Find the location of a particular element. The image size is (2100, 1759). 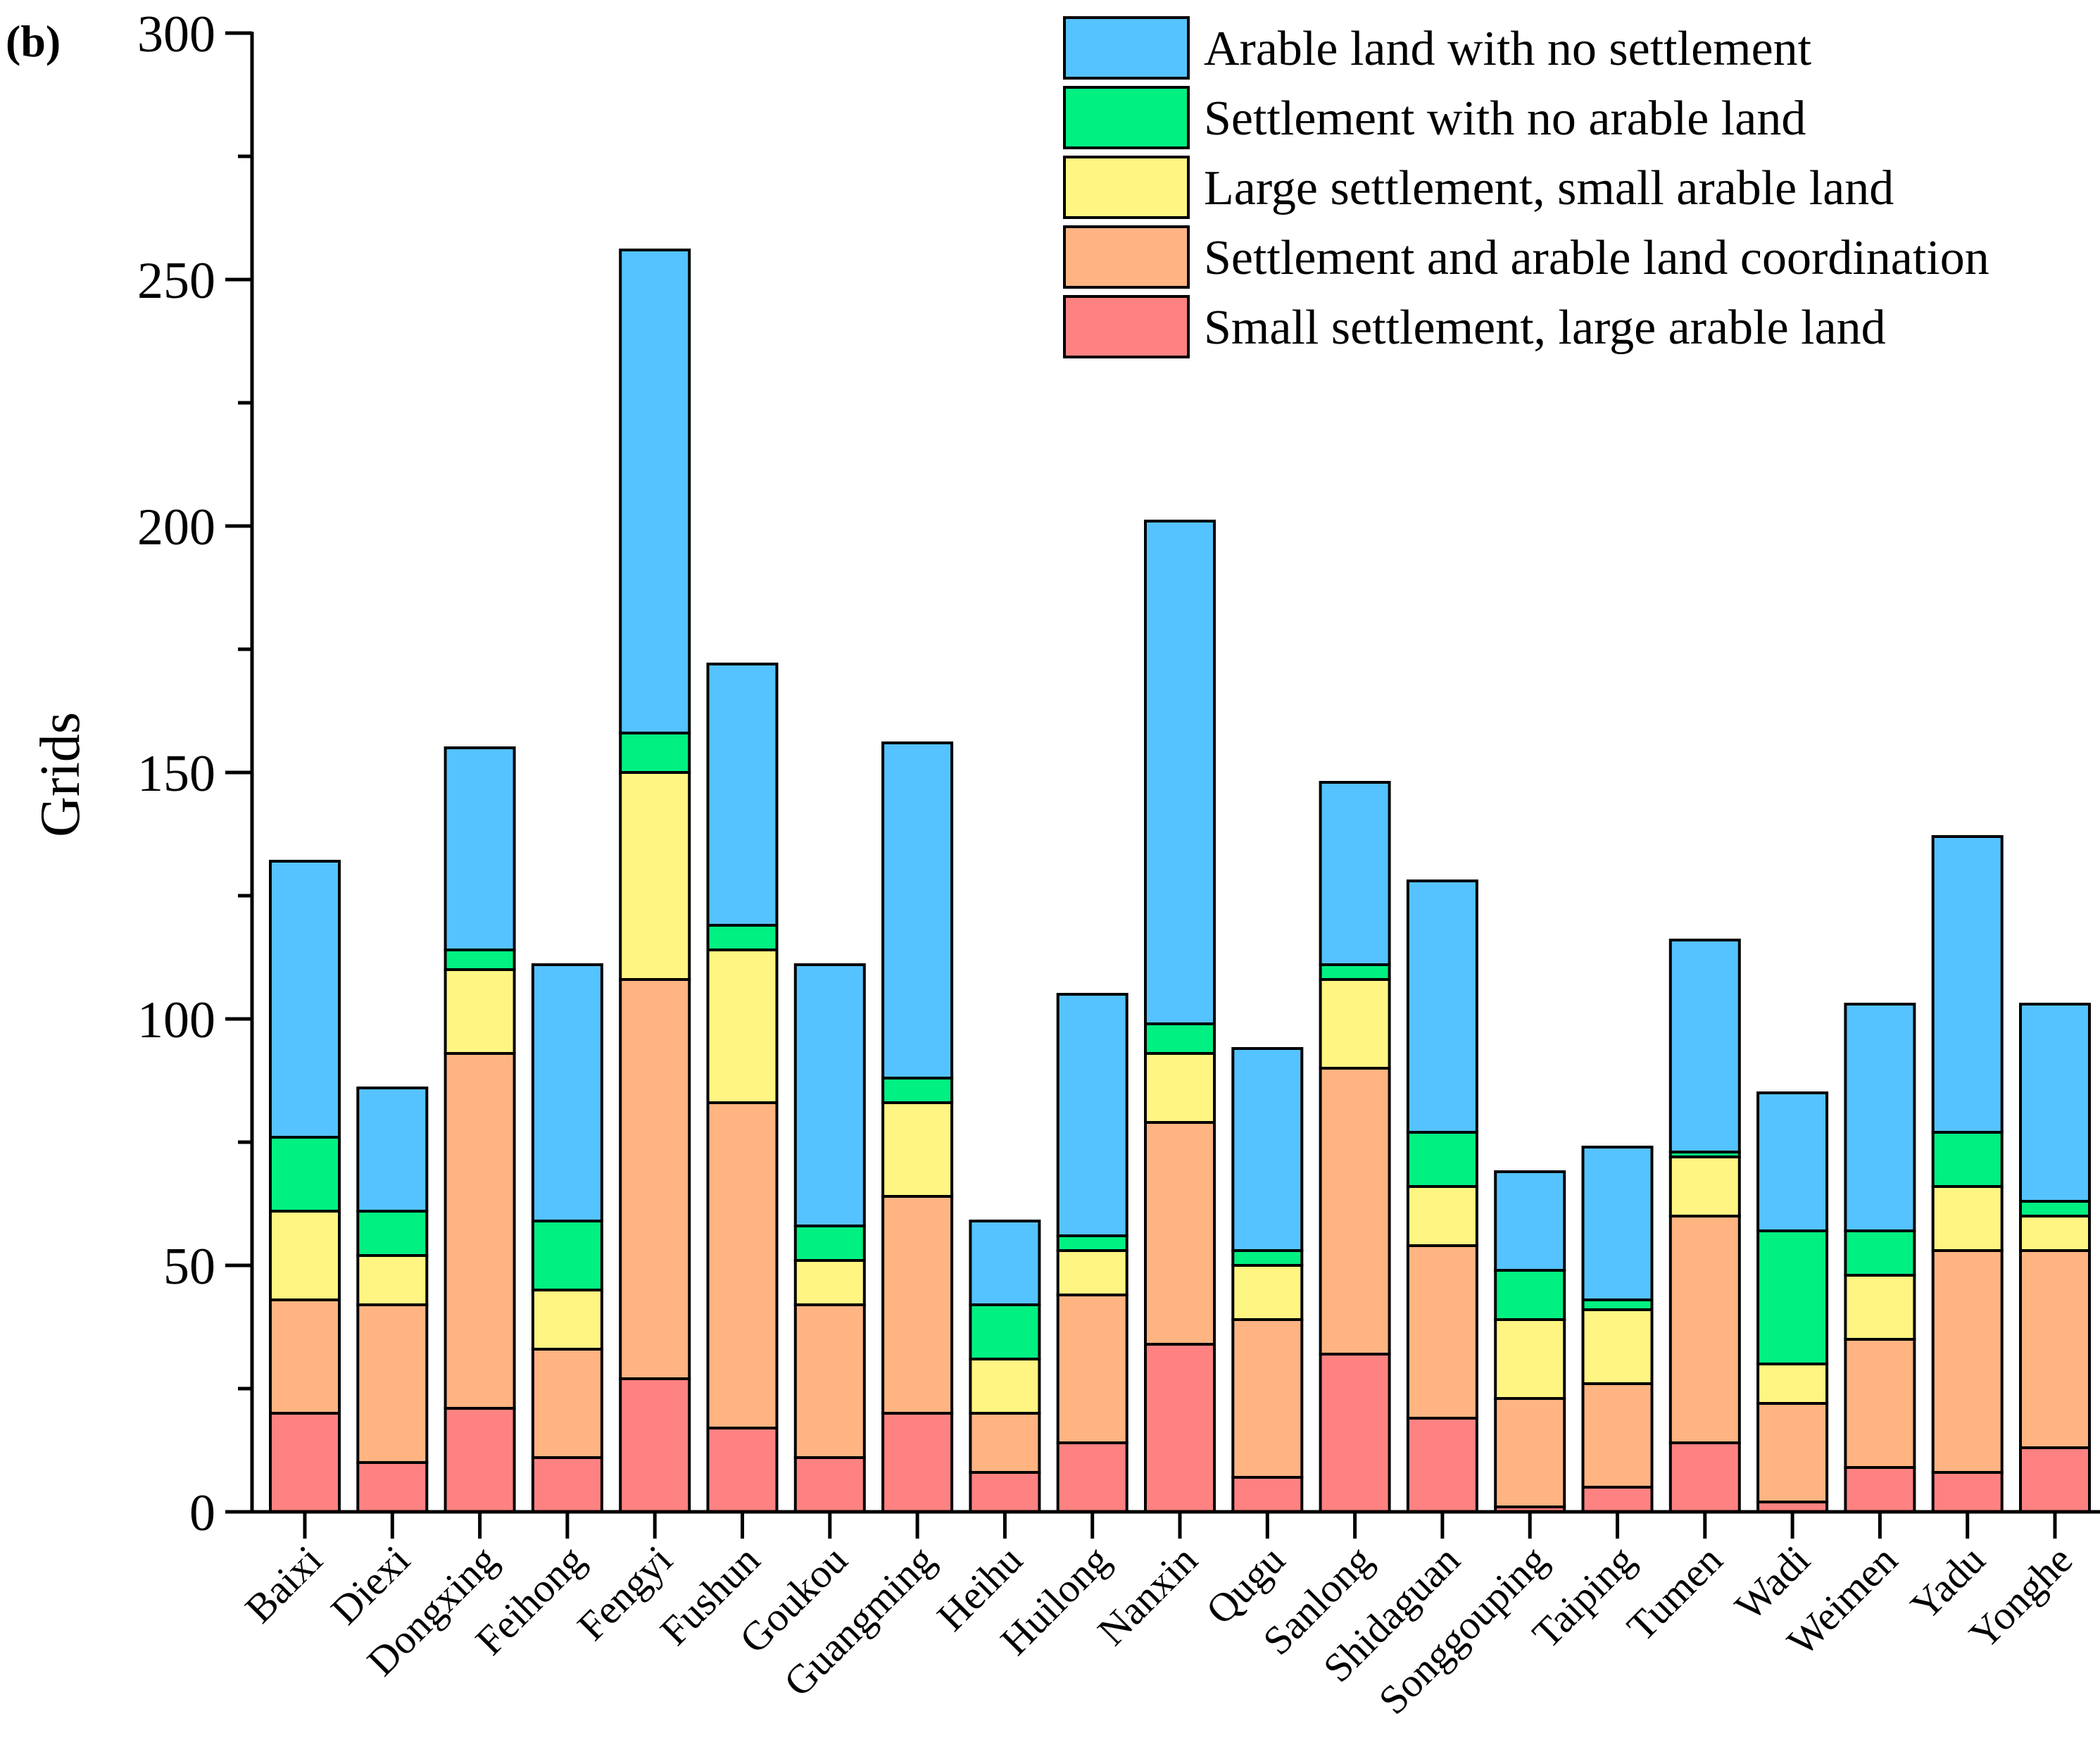

bar-shidaguan-arable-land-with-no-settlement is located at coordinates (1442, 1007).